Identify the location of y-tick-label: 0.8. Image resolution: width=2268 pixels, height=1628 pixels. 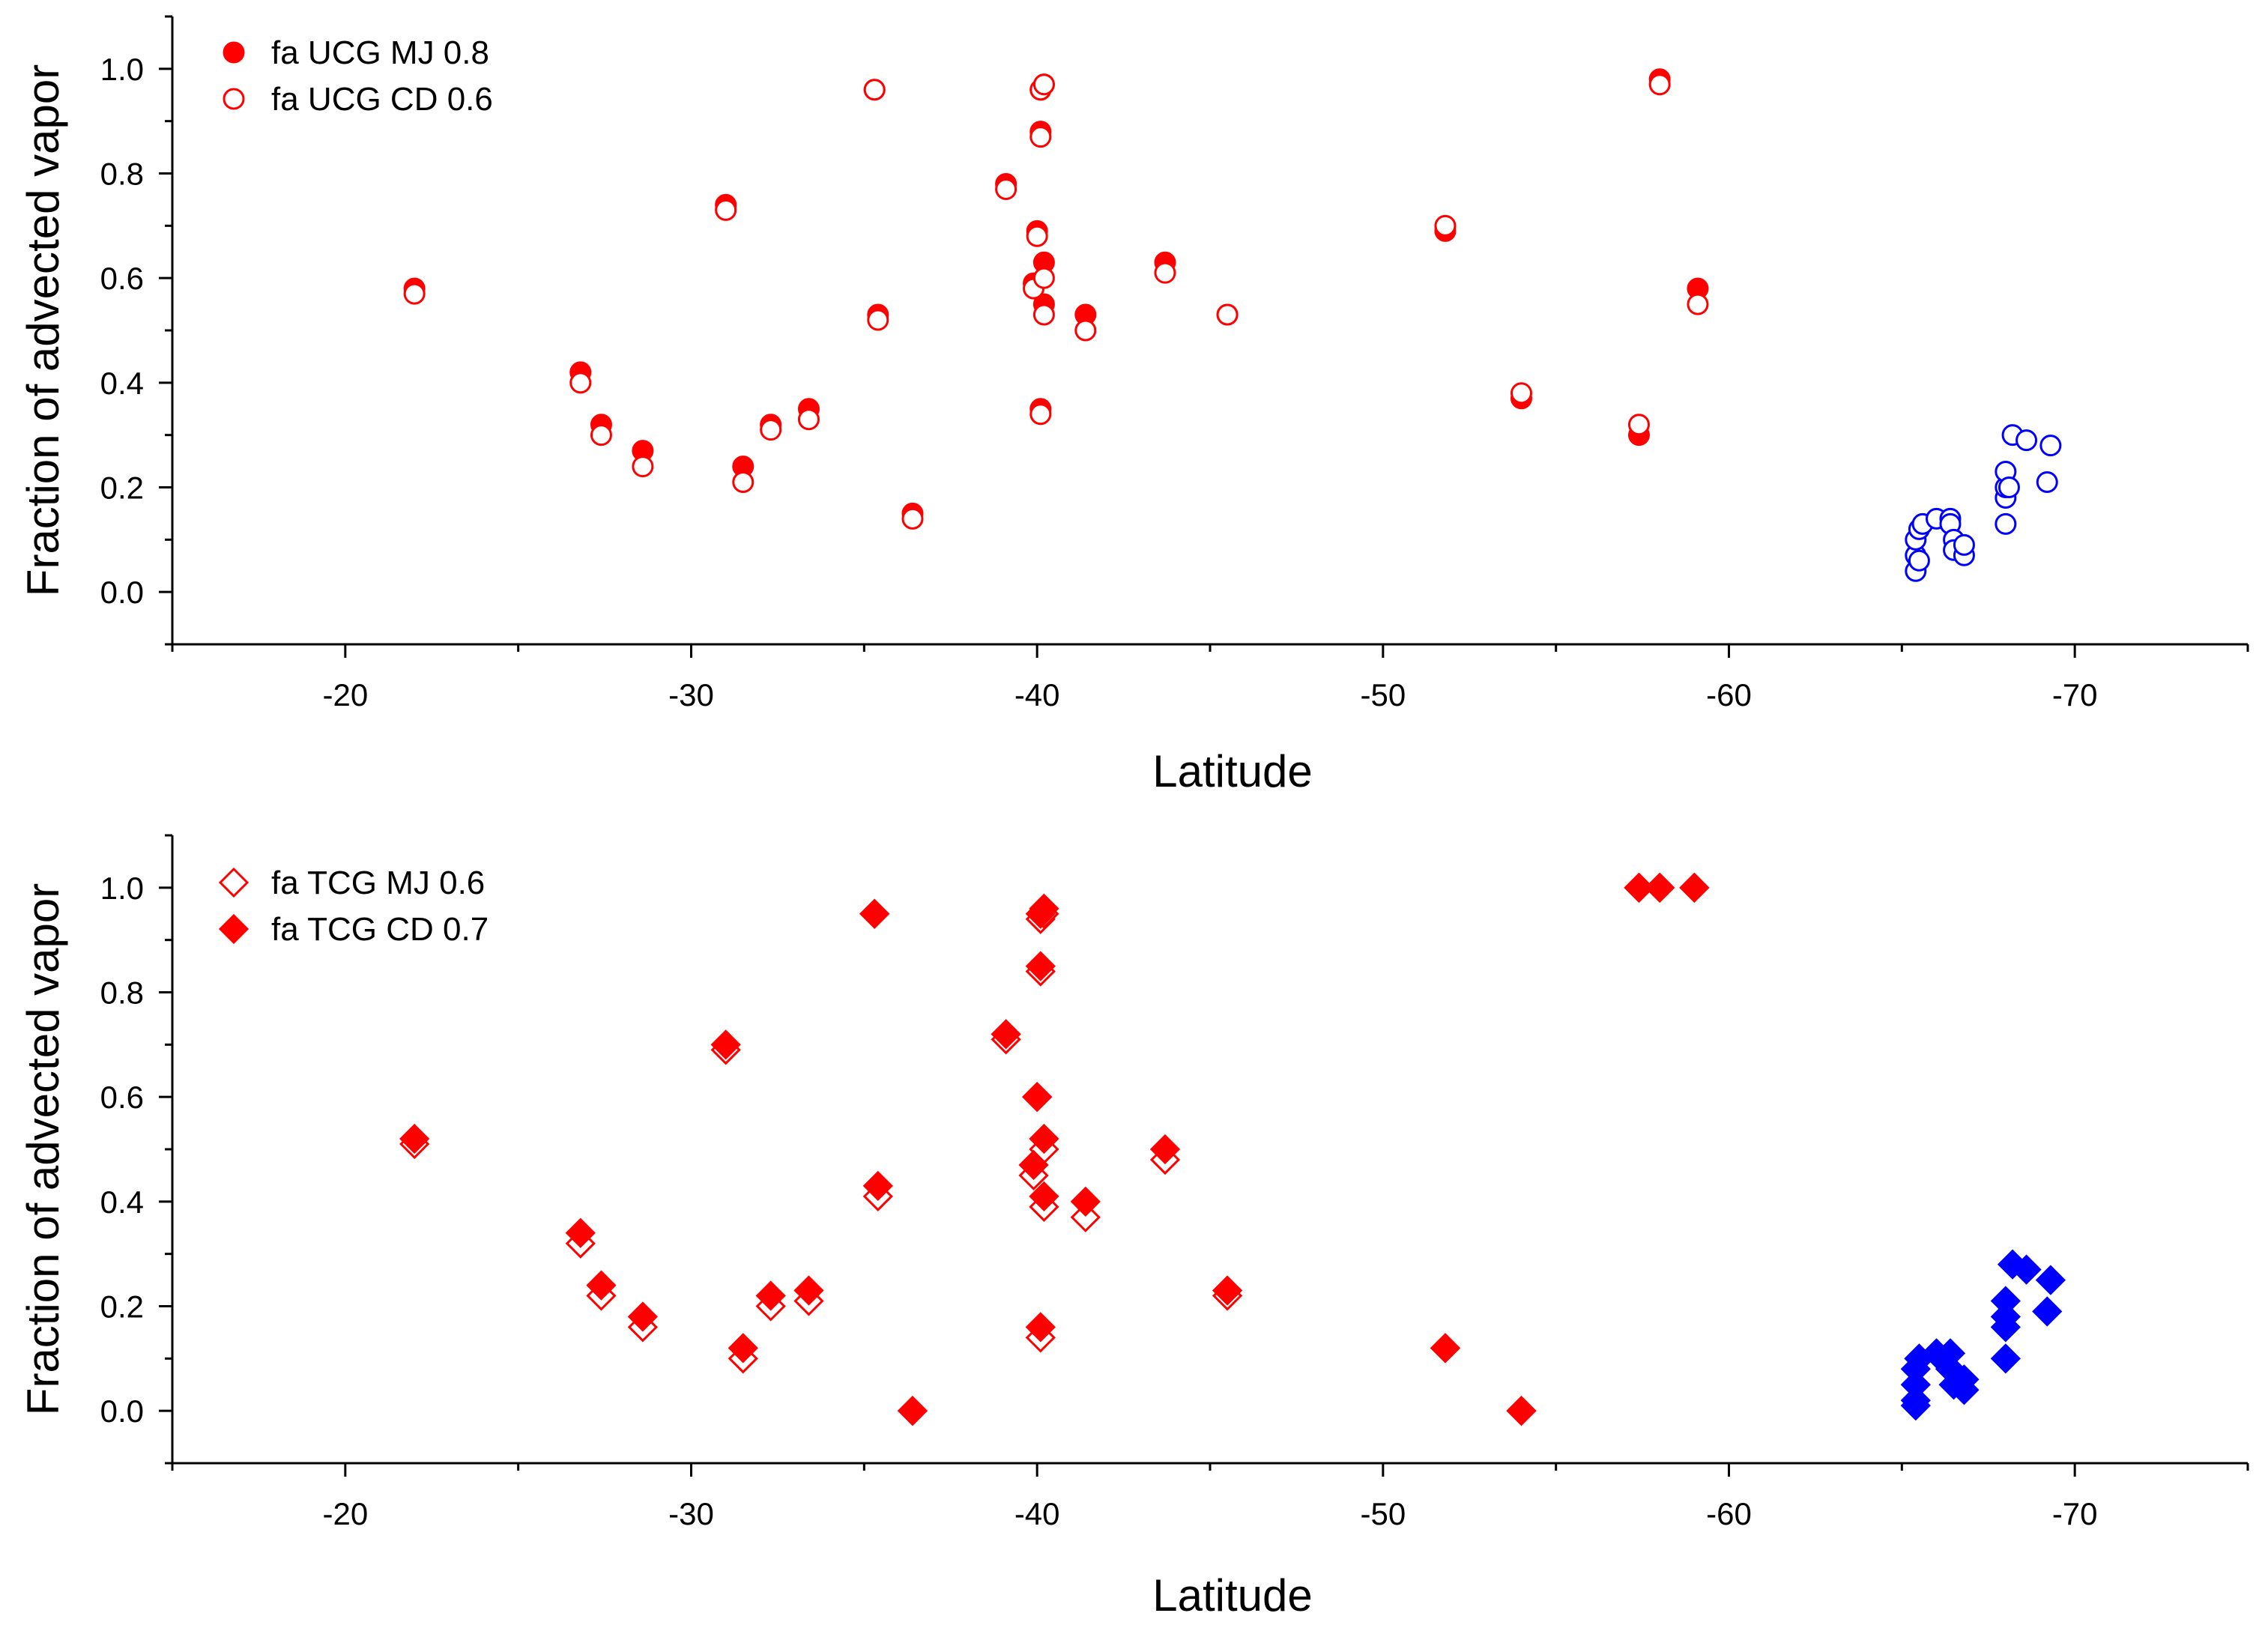
(122, 174).